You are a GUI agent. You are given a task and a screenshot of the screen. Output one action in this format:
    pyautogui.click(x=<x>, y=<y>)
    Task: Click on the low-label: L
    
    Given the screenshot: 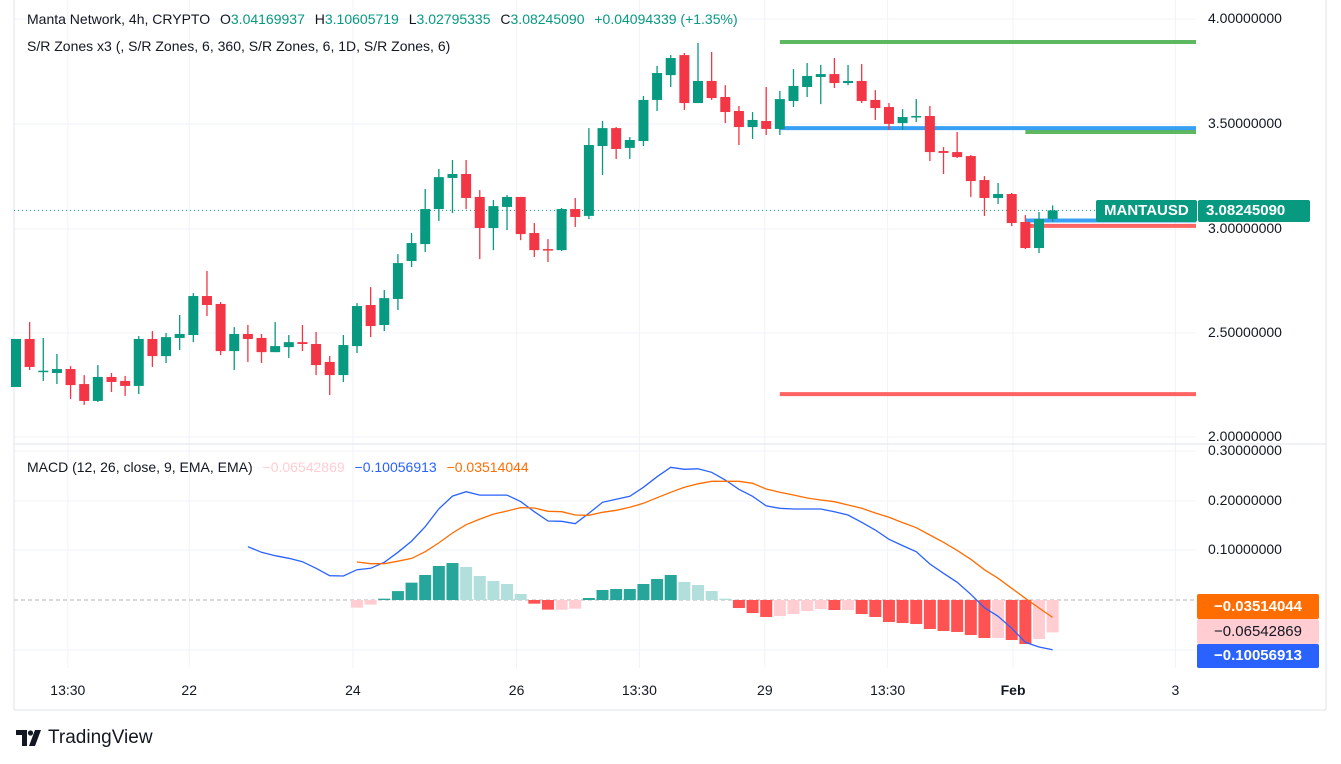 What is the action you would take?
    pyautogui.click(x=412, y=19)
    